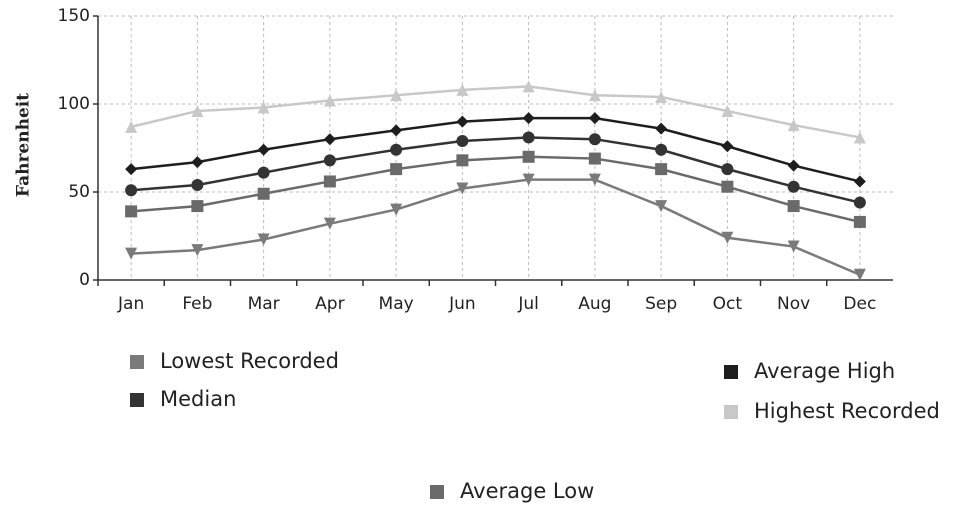  Describe the element at coordinates (79, 192) in the screenshot. I see `y-tick-label: 50` at that location.